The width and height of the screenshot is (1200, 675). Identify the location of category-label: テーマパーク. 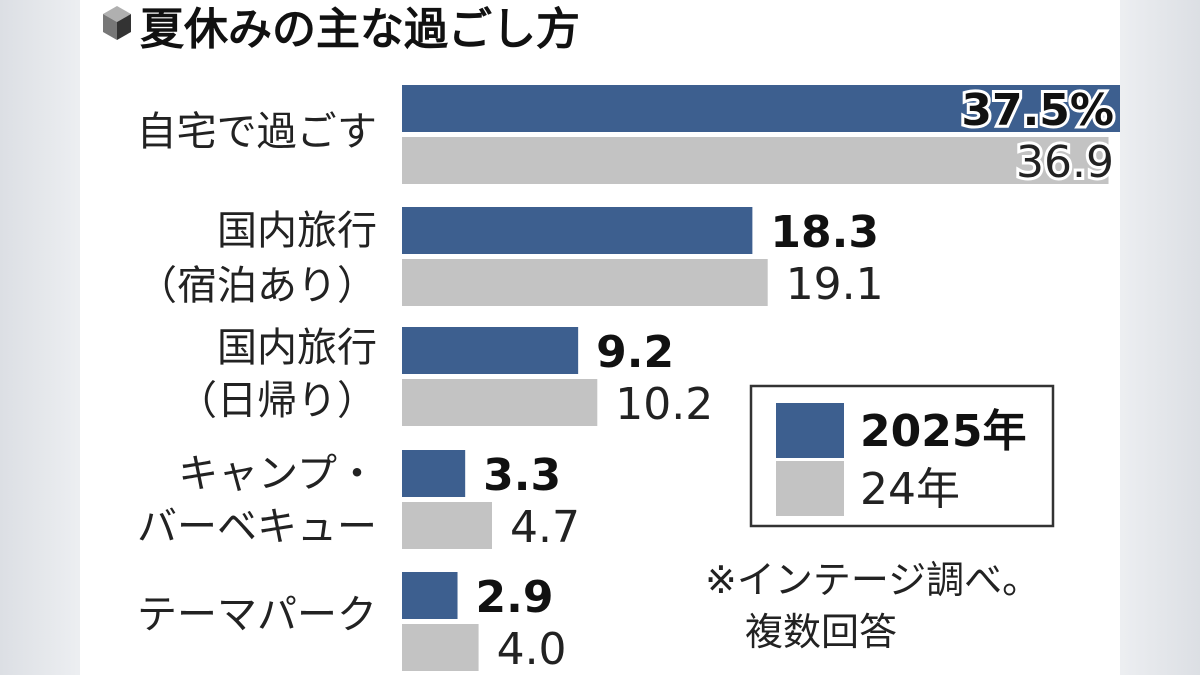
(257, 615).